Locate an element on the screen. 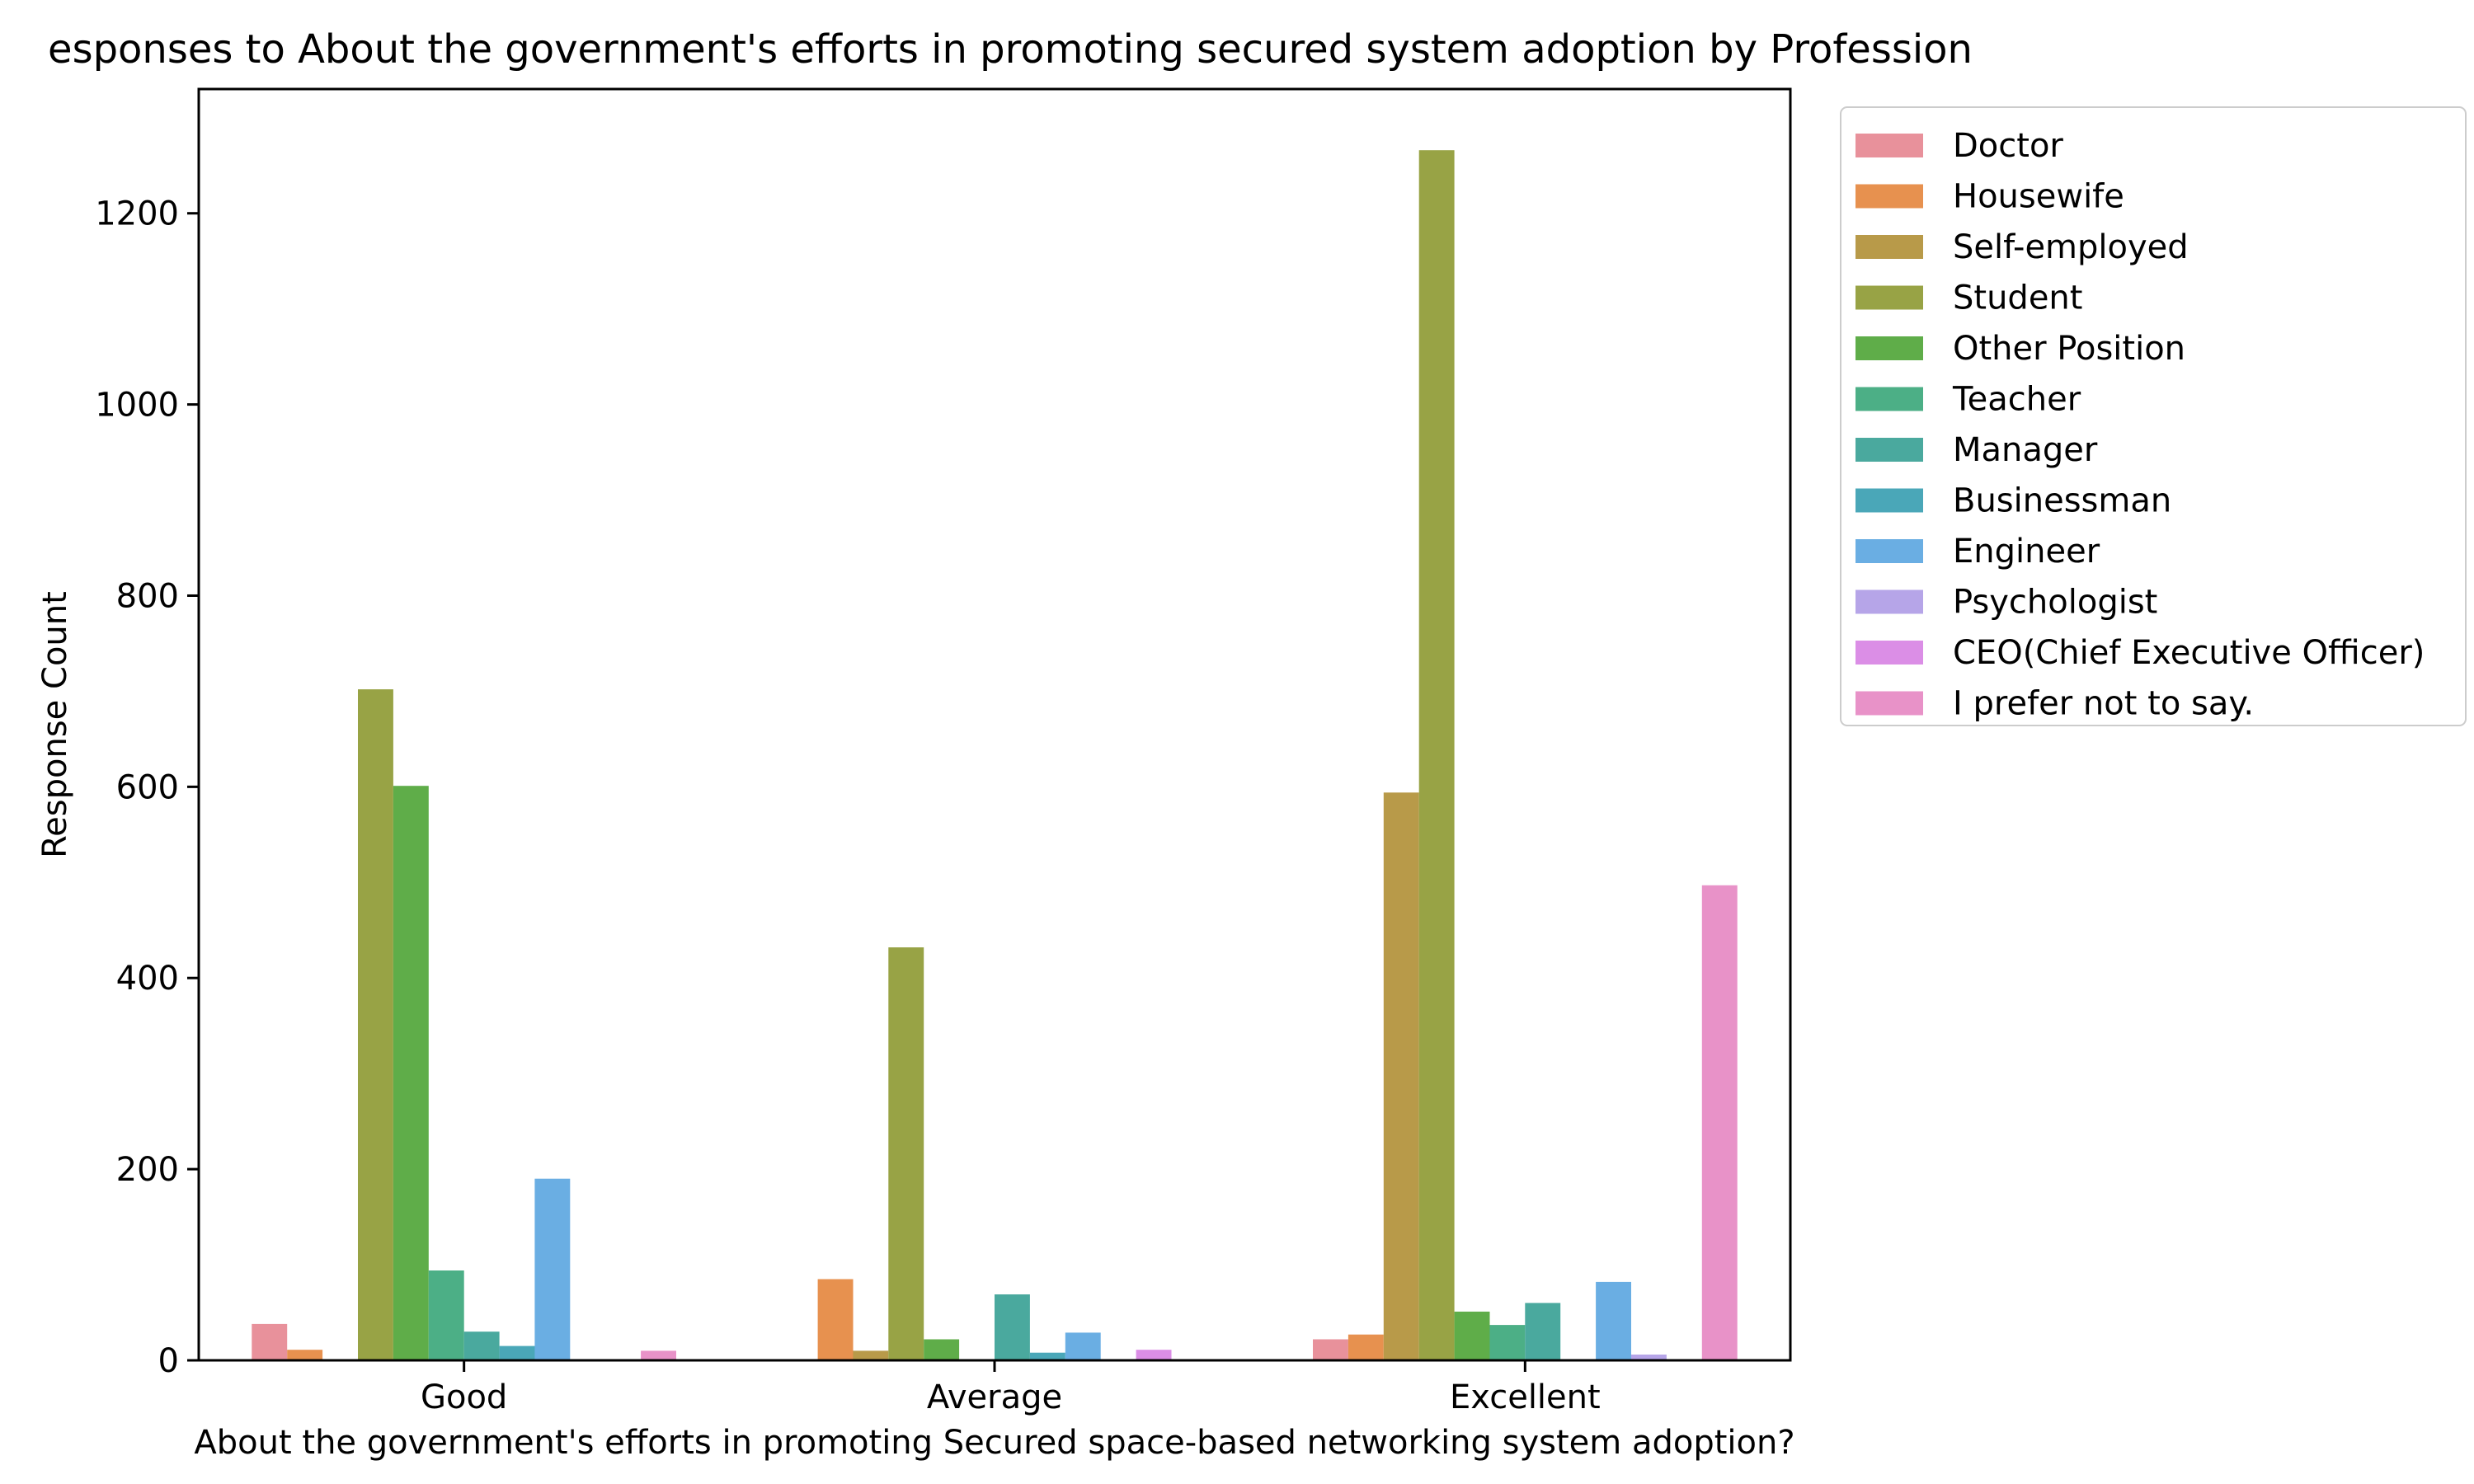 The height and width of the screenshot is (1484, 2474). legend-label: Businessman is located at coordinates (2062, 501).